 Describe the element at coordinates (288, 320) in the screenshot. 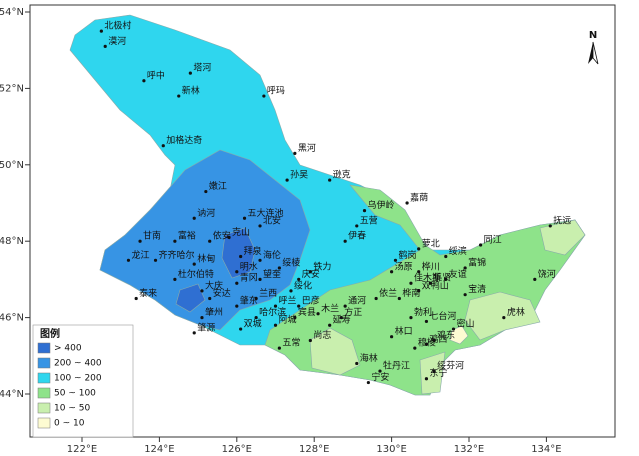

I see `city-label: 阿城` at that location.